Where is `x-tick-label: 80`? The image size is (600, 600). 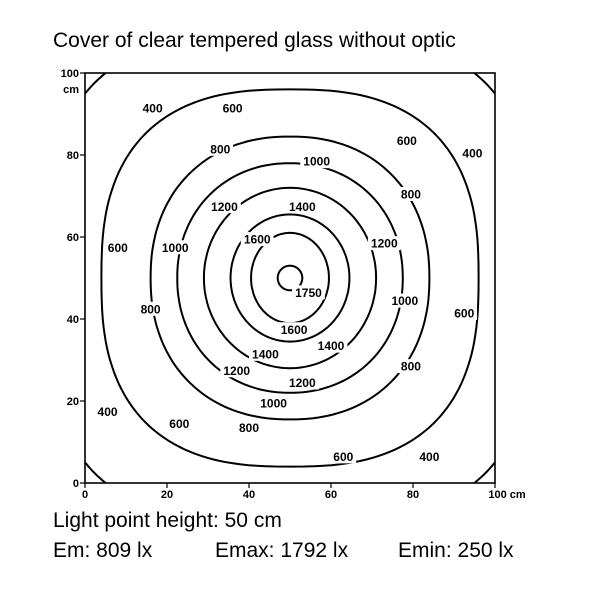
x-tick-label: 80 is located at coordinates (413, 495).